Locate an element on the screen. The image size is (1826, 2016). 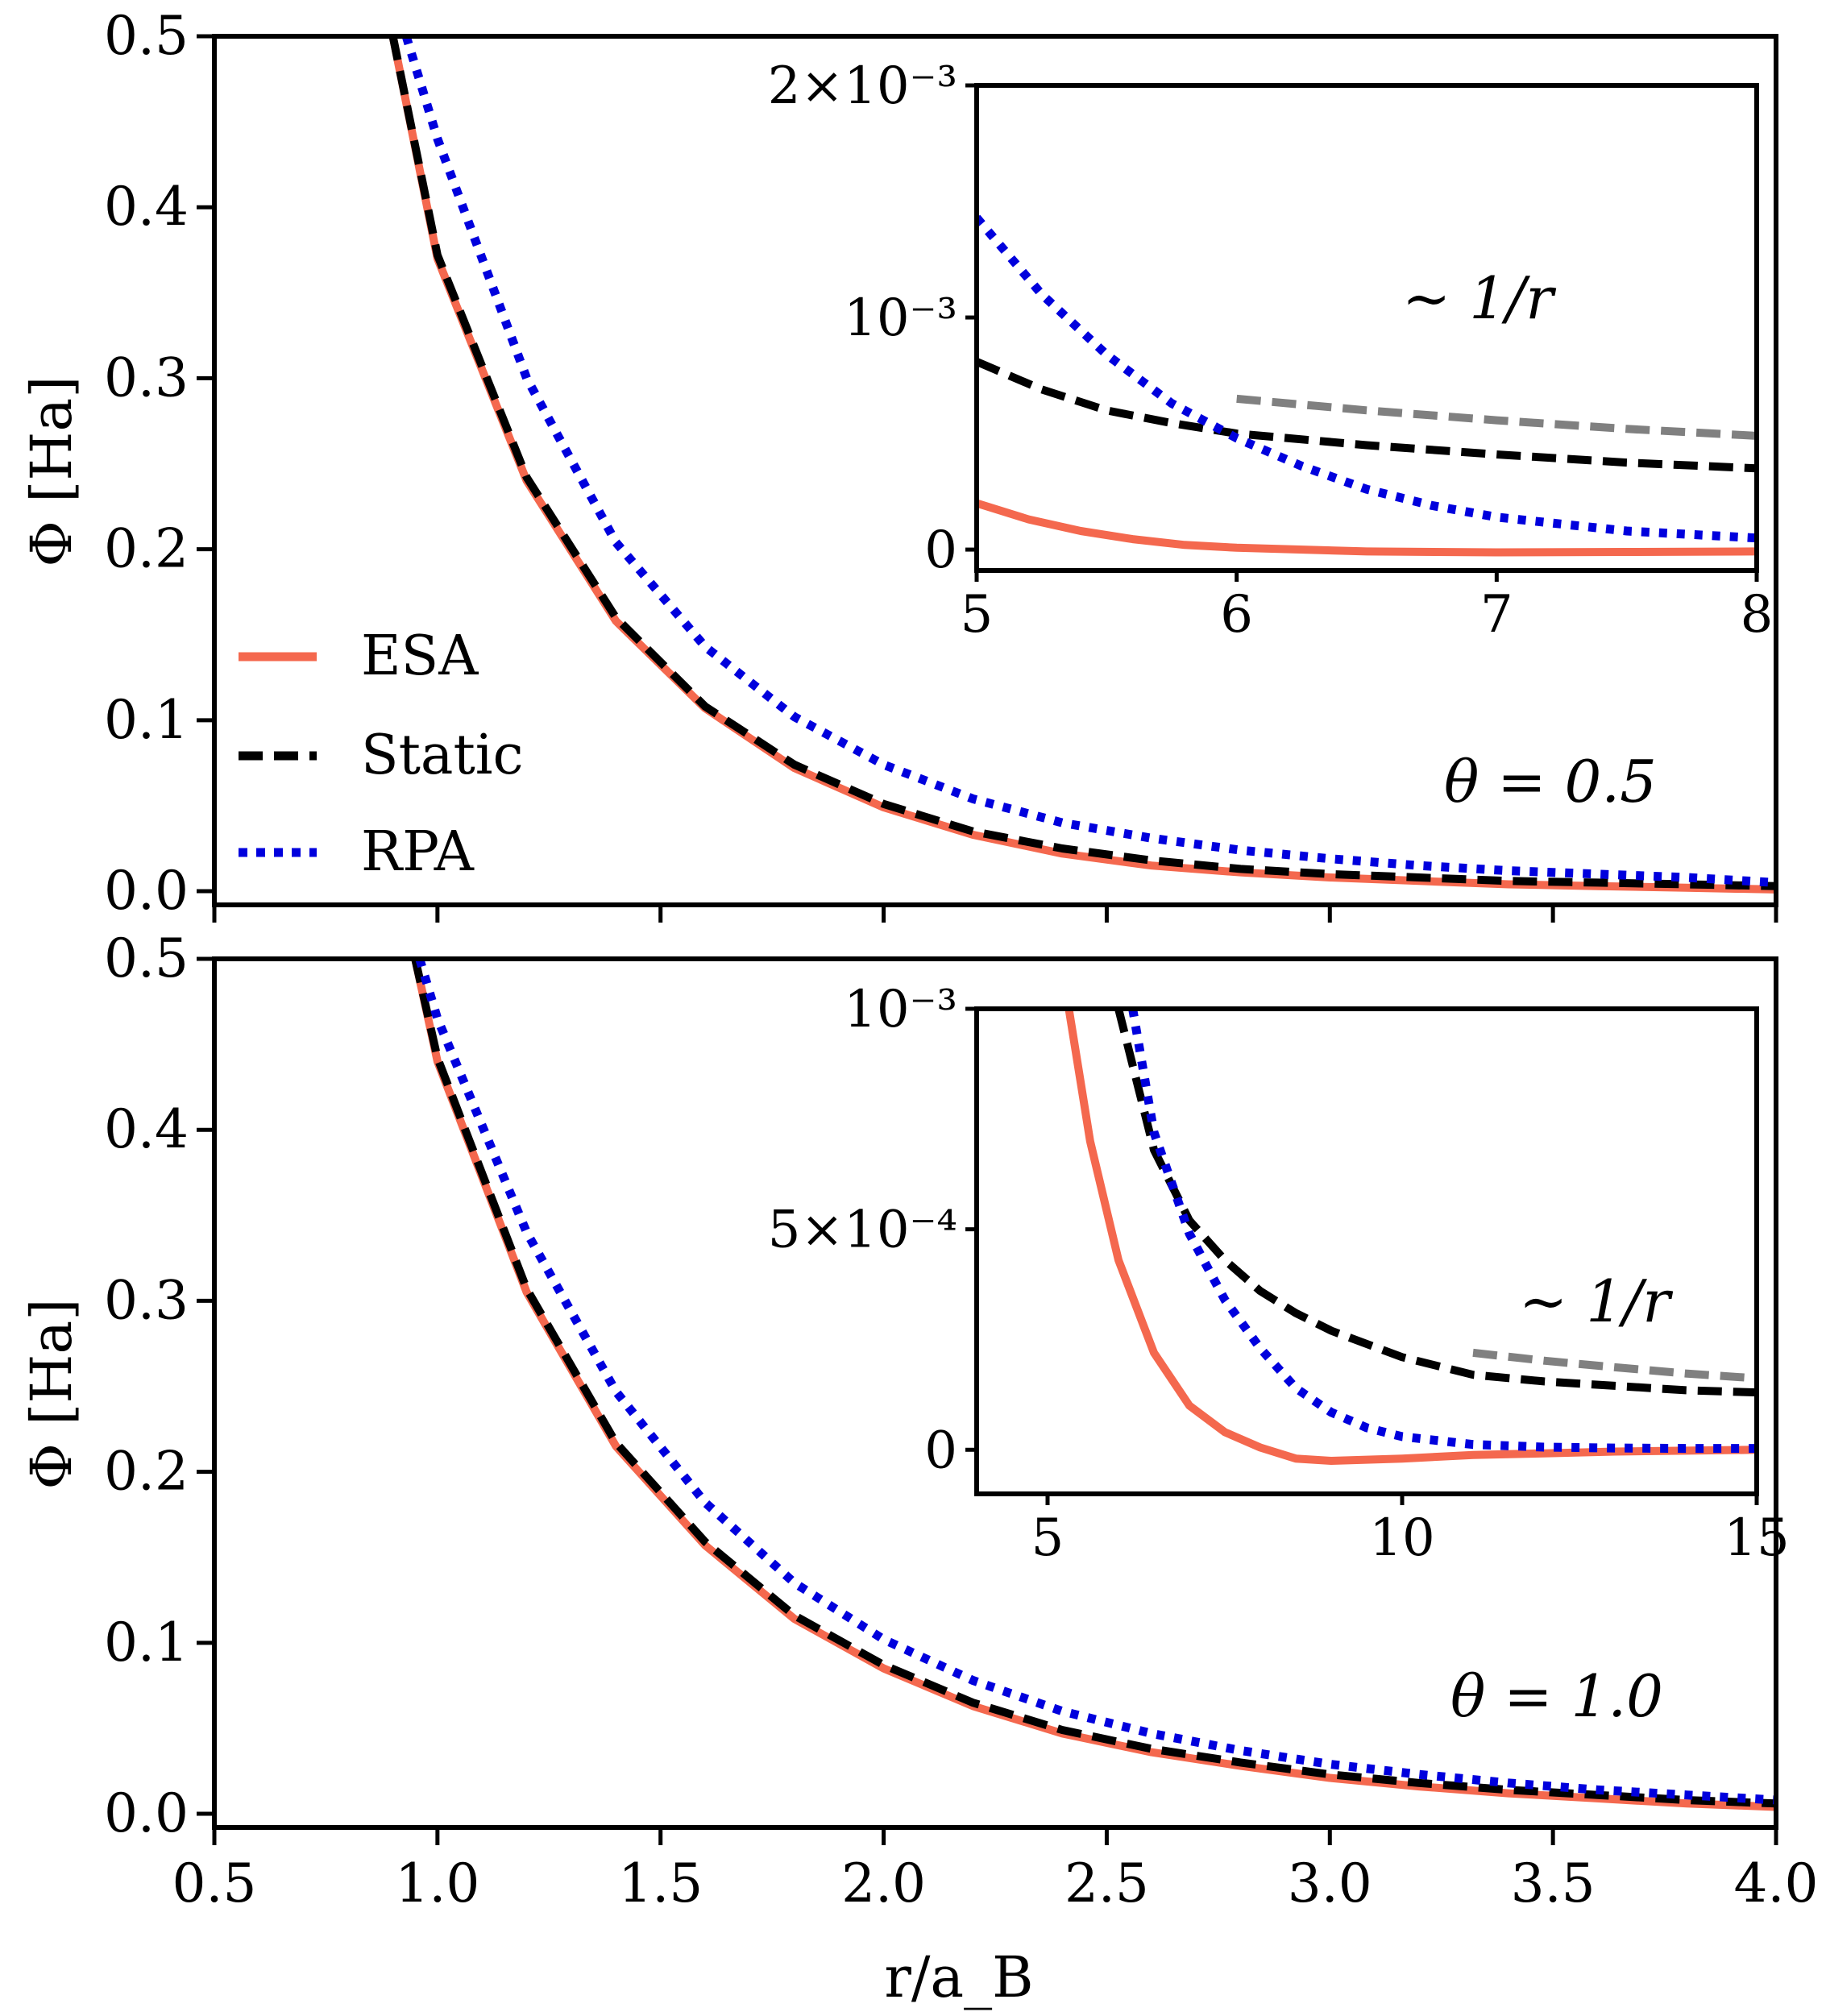
series-line-esa is located at coordinates (1367, 528).